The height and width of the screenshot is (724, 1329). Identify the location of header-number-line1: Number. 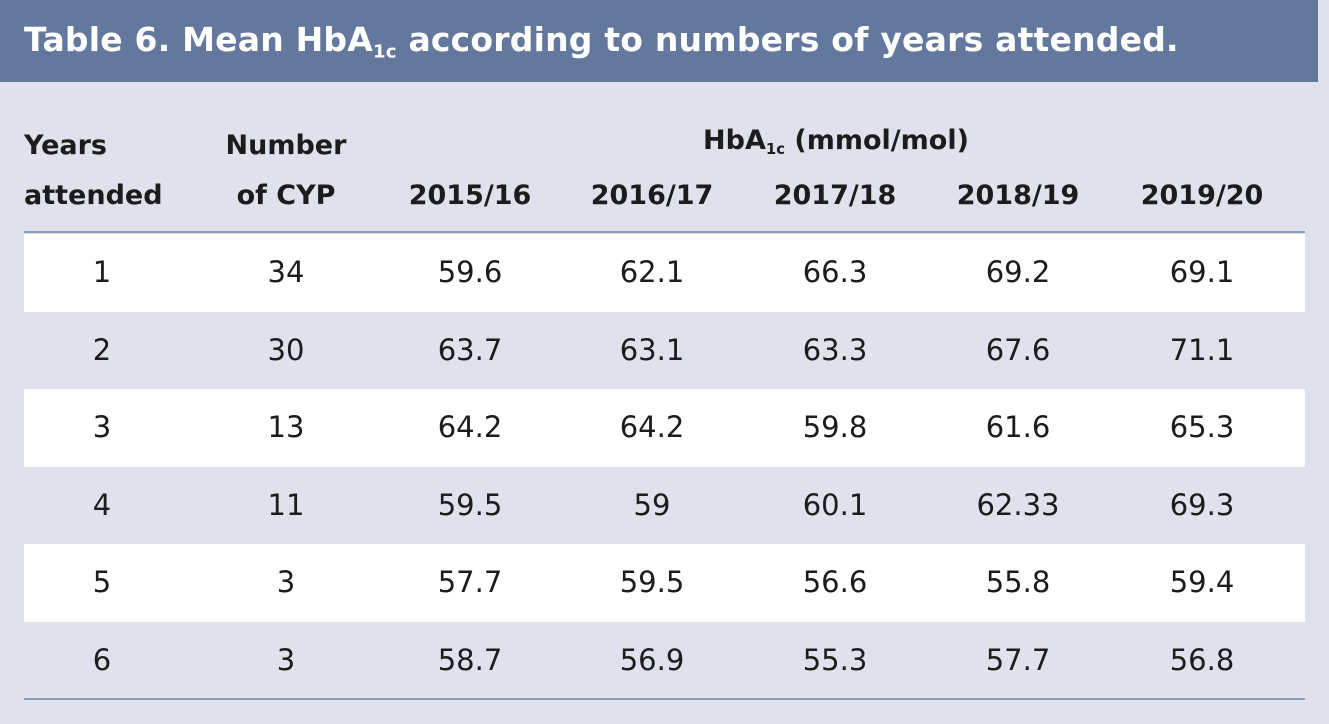
(286, 145).